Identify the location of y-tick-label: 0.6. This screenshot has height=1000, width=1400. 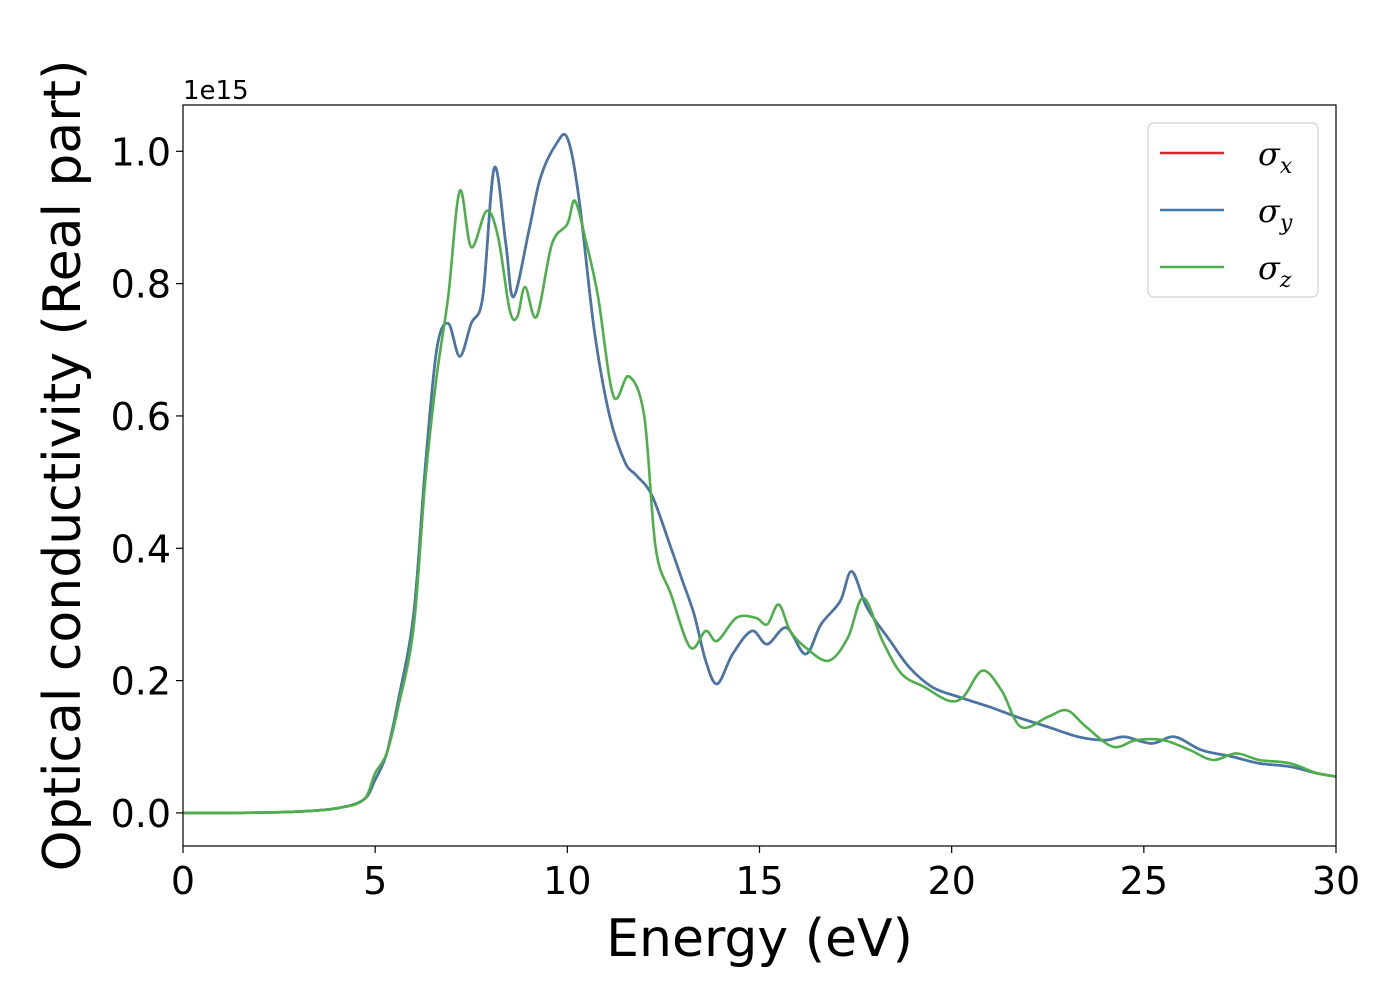
(141, 417).